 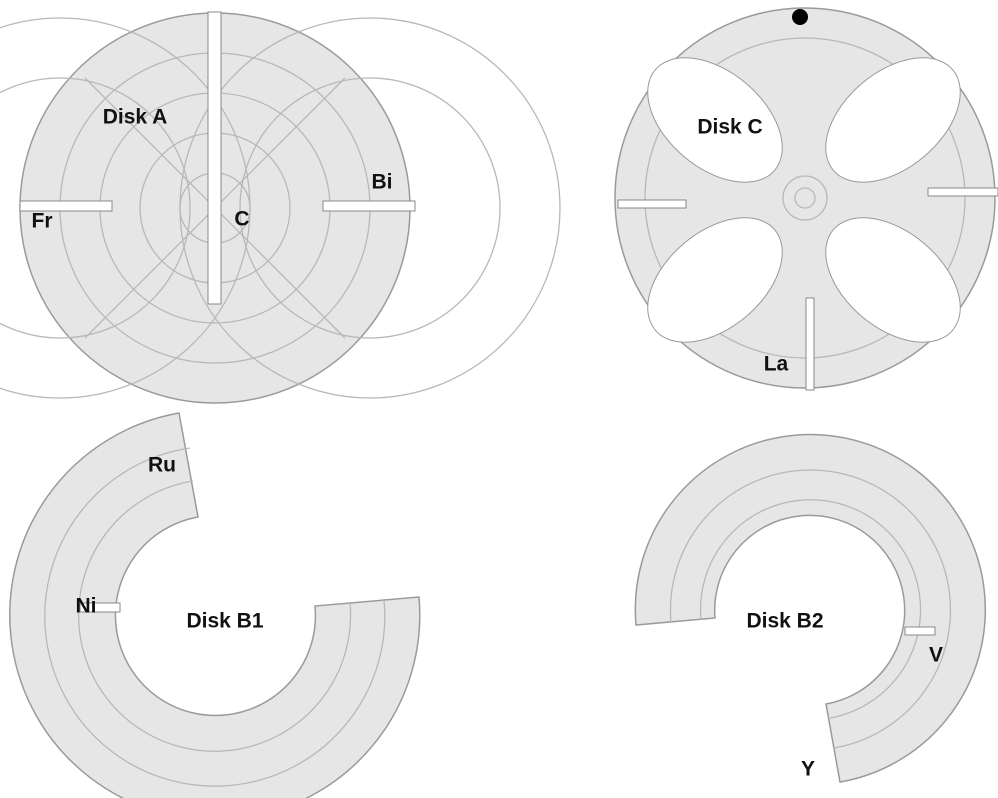 I want to click on disk-label: Ni, so click(x=86, y=606).